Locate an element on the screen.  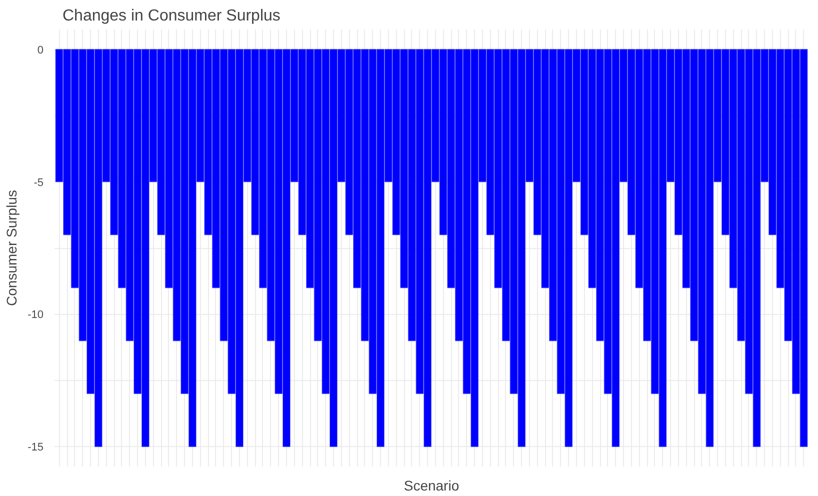
y-tick-label: -15 is located at coordinates (36, 448).